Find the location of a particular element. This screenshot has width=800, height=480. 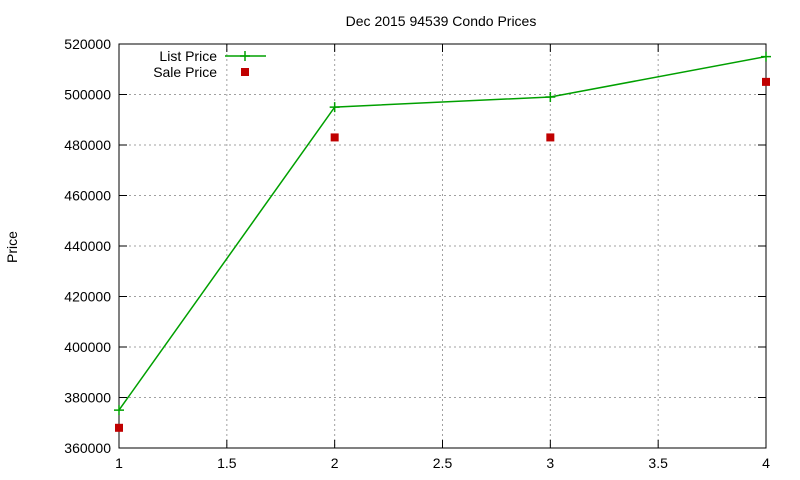

x-tick-label: 1.5 is located at coordinates (227, 463).